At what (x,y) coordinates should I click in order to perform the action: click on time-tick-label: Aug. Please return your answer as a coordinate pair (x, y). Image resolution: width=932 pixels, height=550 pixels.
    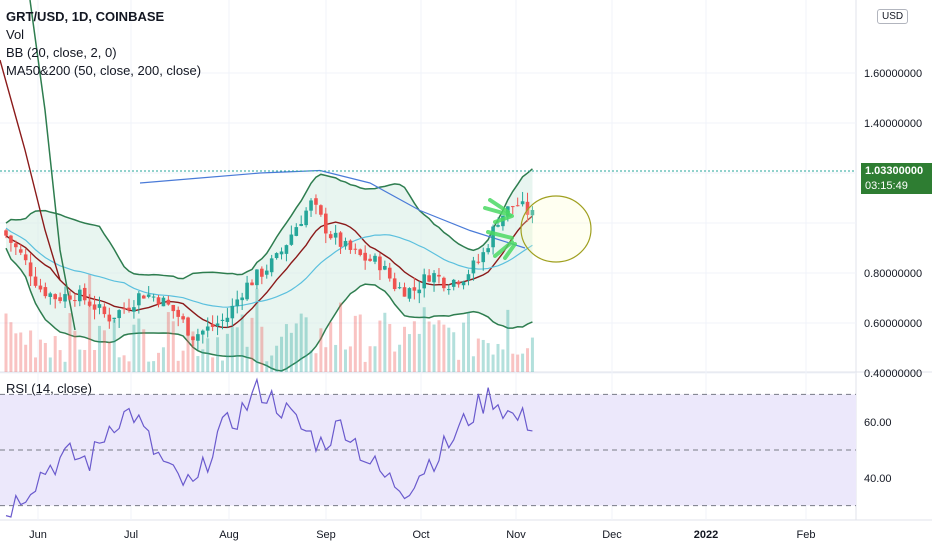
    Looking at the image, I should click on (229, 535).